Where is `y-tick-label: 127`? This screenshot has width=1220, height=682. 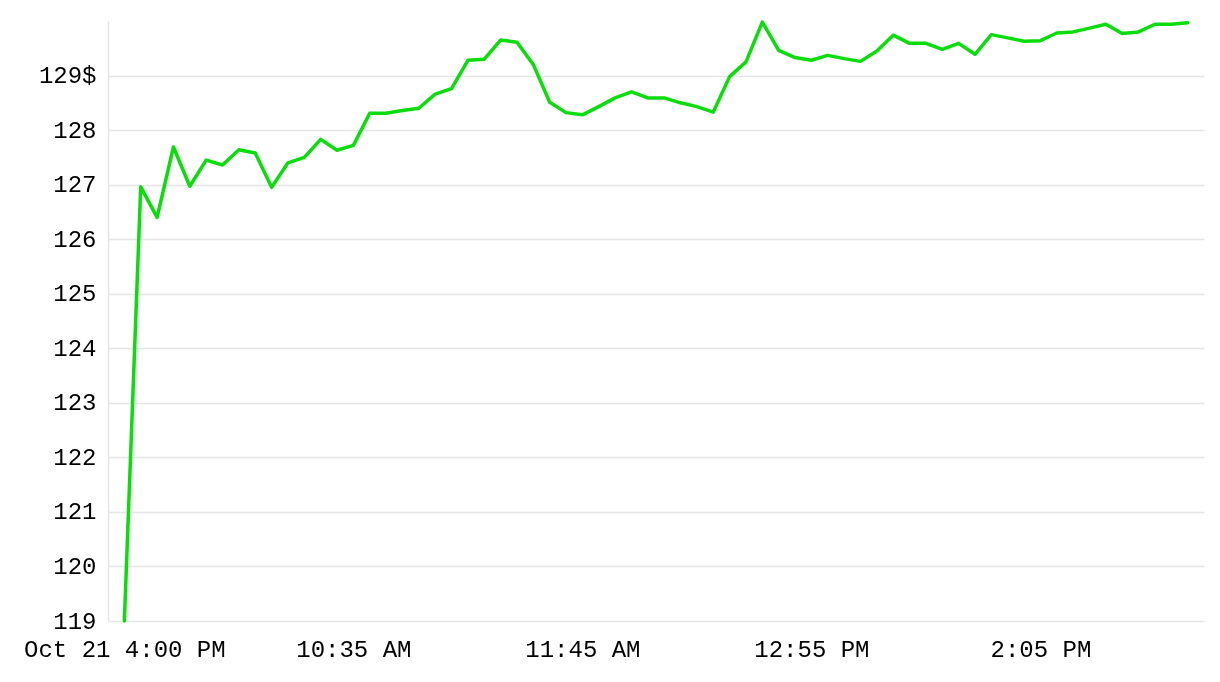
y-tick-label: 127 is located at coordinates (75, 186).